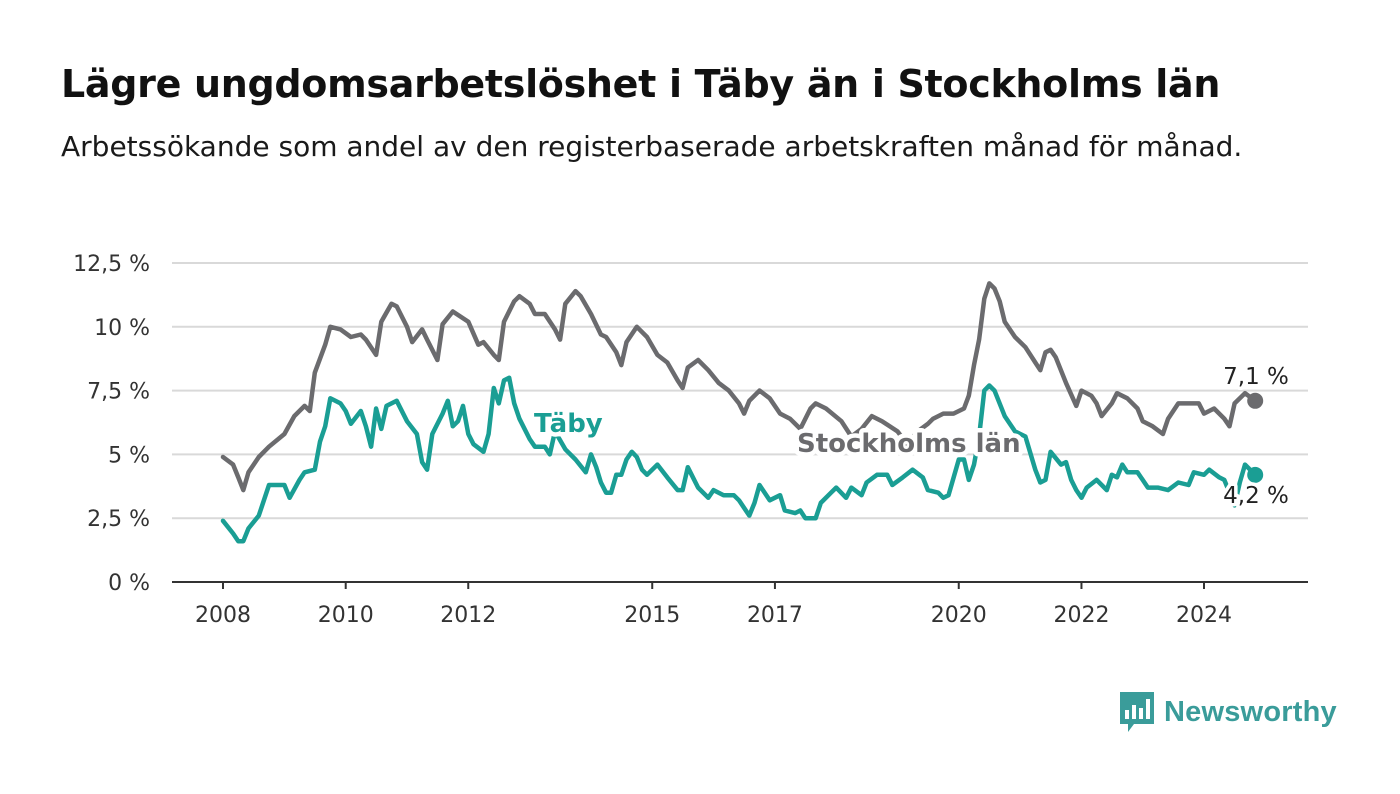  I want to click on x-tick-label: 2008, so click(223, 615).